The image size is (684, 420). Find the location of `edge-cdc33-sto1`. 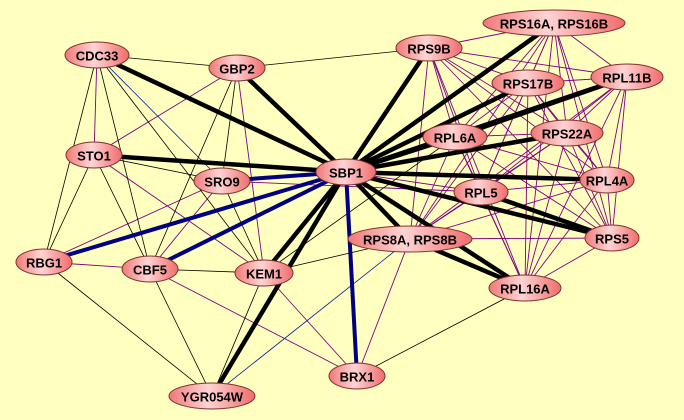

edge-cdc33-sto1 is located at coordinates (95, 105).